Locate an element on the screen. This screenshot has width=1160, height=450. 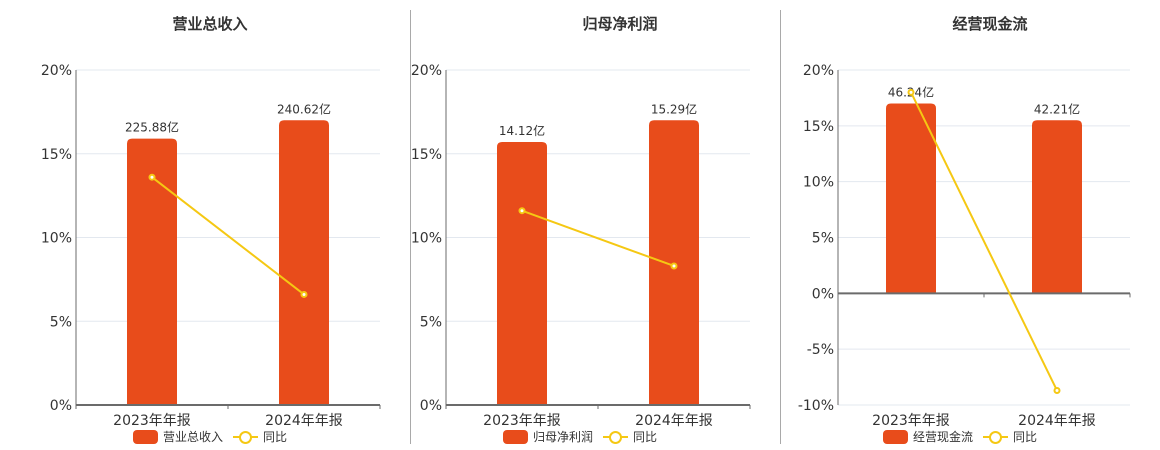
legend-bar-label: 经营现金流 is located at coordinates (943, 437).